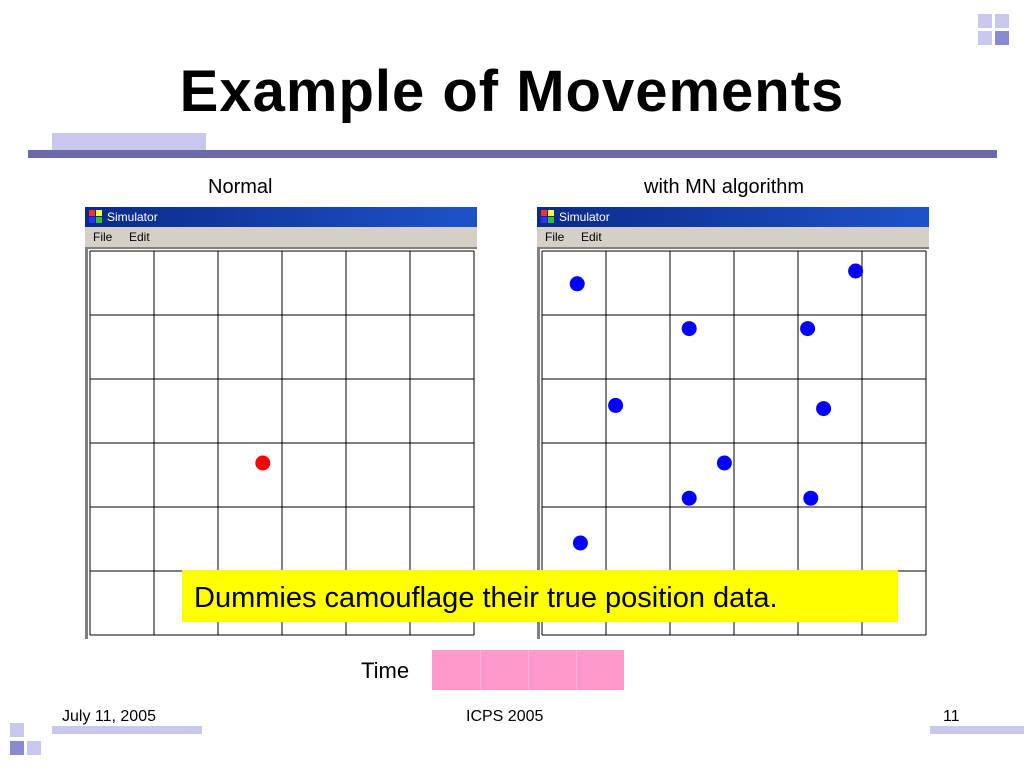 The height and width of the screenshot is (768, 1024). I want to click on footer-conference: ICPS 2005, so click(505, 716).